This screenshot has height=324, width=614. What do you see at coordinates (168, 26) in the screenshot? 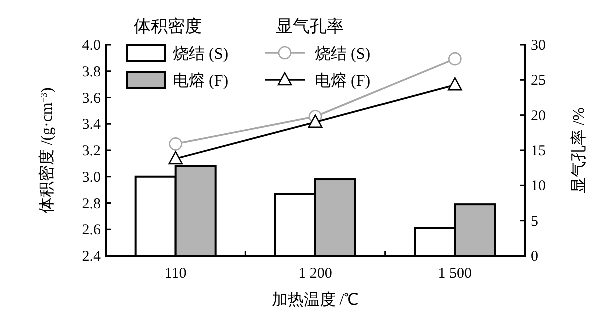
I see `text: 体积密度` at bounding box center [168, 26].